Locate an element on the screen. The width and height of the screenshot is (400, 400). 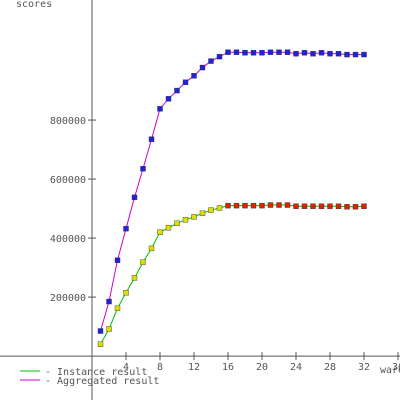
x-tick-label: 36 is located at coordinates (396, 367).